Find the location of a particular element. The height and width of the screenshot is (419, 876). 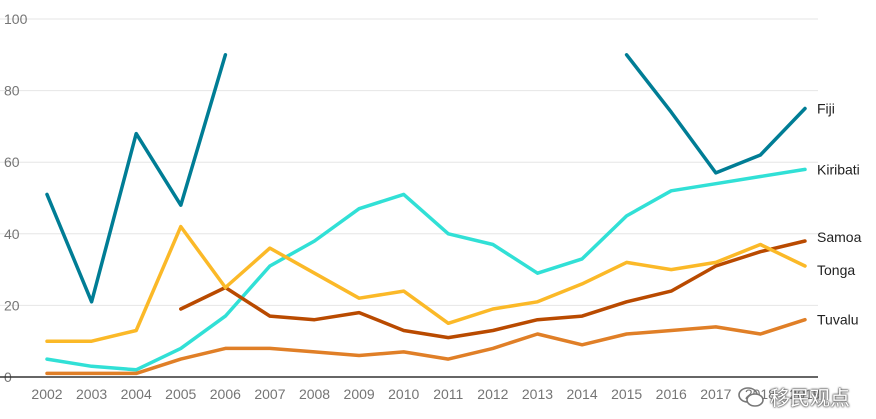

y-tick-label: 100 is located at coordinates (16, 19).